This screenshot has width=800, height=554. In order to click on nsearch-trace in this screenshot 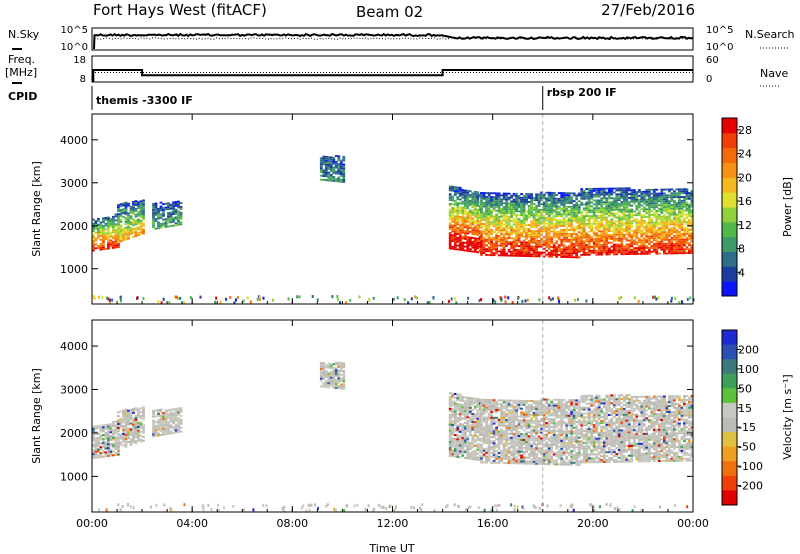, I will do `click(394, 38)`.